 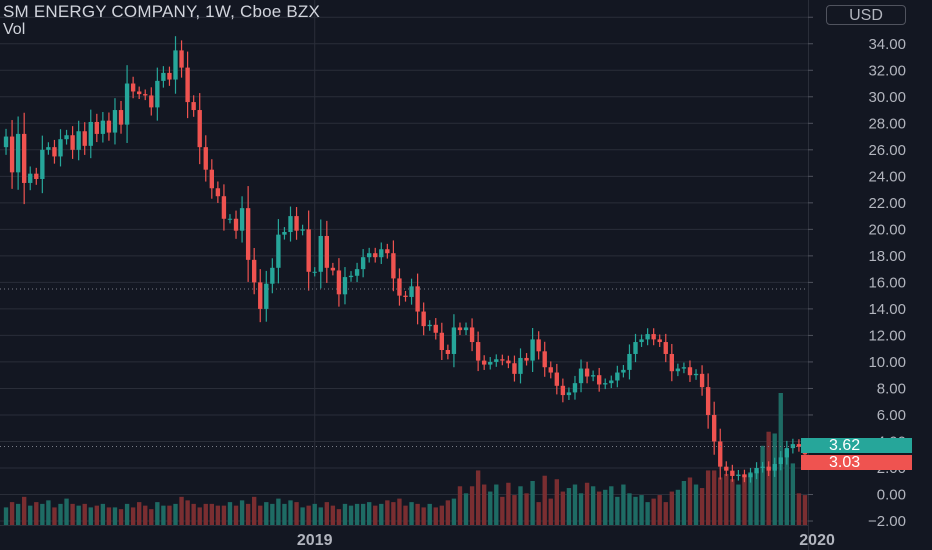 What do you see at coordinates (14, 29) in the screenshot?
I see `volume-label: Vol` at bounding box center [14, 29].